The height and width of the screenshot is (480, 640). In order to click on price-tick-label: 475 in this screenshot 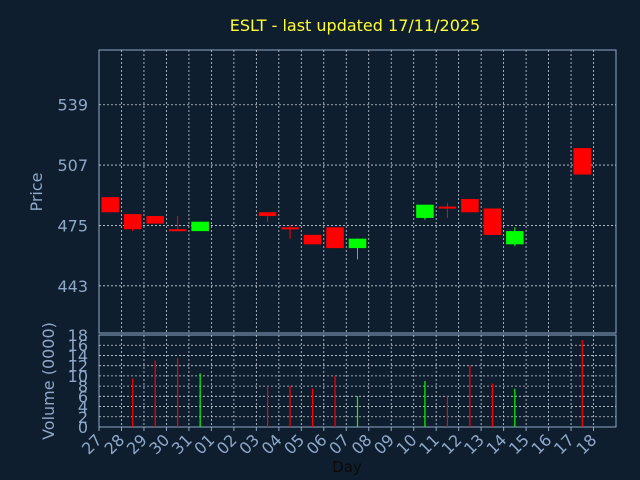, I will do `click(72, 225)`.